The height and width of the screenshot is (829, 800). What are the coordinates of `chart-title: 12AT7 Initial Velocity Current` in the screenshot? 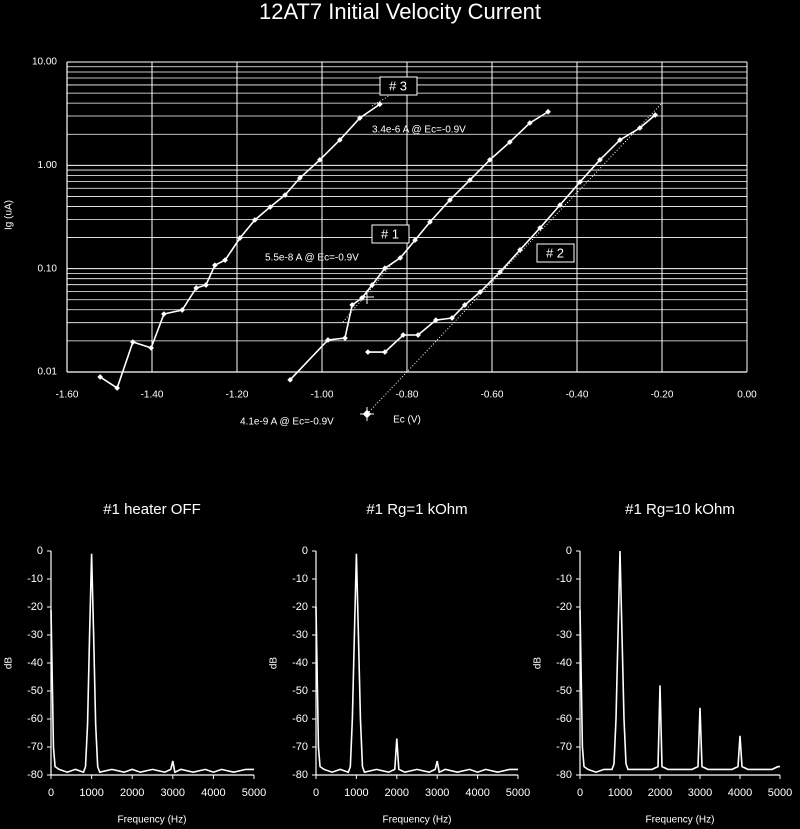 It's located at (400, 12).